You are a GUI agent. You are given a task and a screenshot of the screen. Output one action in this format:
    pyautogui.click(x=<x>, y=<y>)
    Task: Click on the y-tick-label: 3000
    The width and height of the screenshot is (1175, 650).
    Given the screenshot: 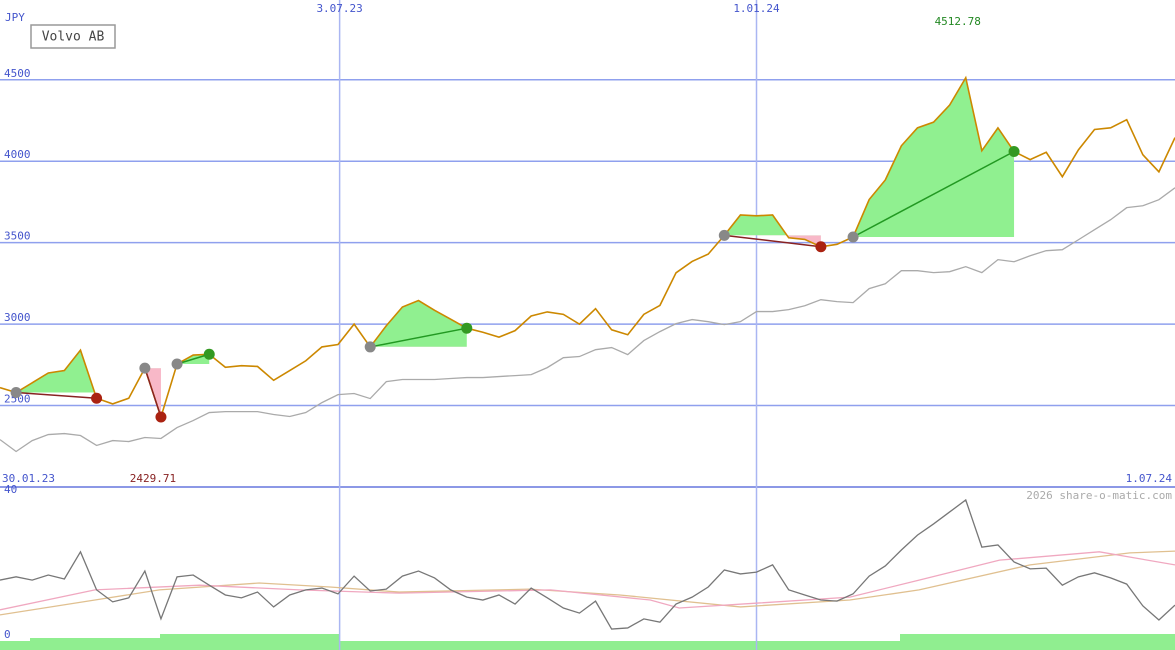 What is the action you would take?
    pyautogui.click(x=17, y=317)
    